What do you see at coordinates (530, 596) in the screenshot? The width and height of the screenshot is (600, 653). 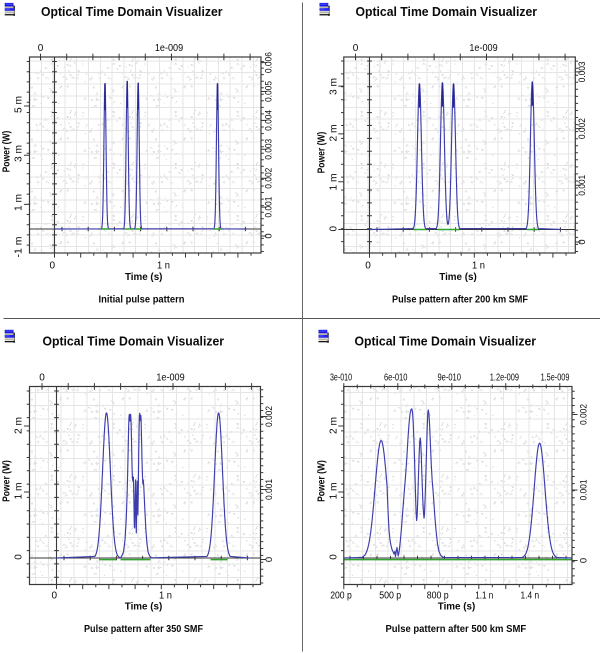 I see `svg-text: 1.4 n` at bounding box center [530, 596].